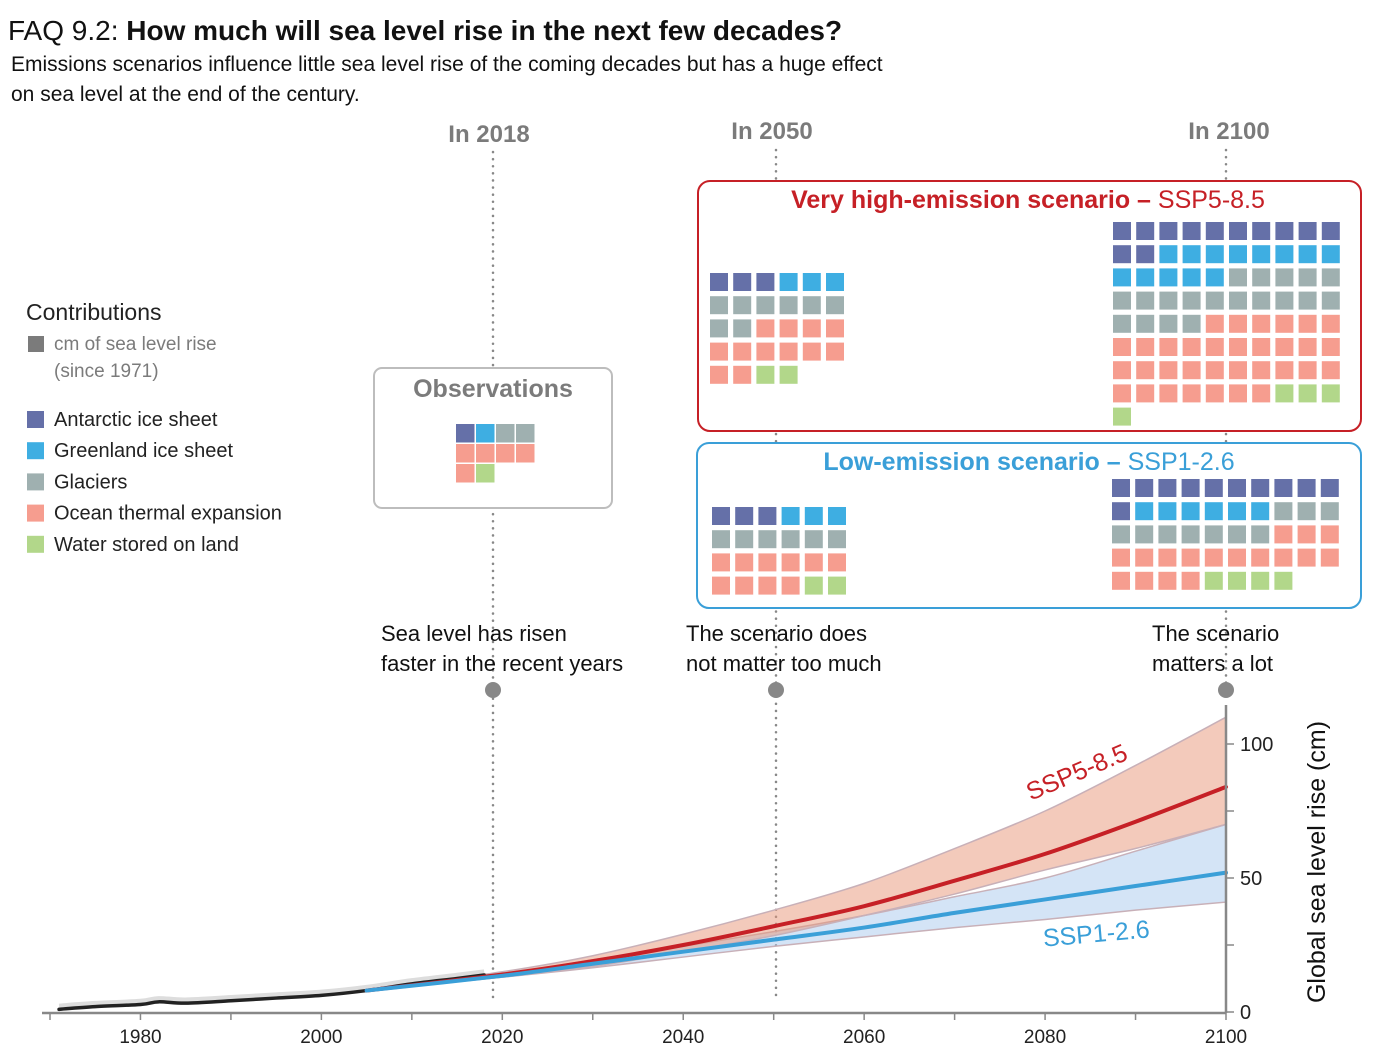  I want to click on y-tick-label: 100, so click(1256, 745).